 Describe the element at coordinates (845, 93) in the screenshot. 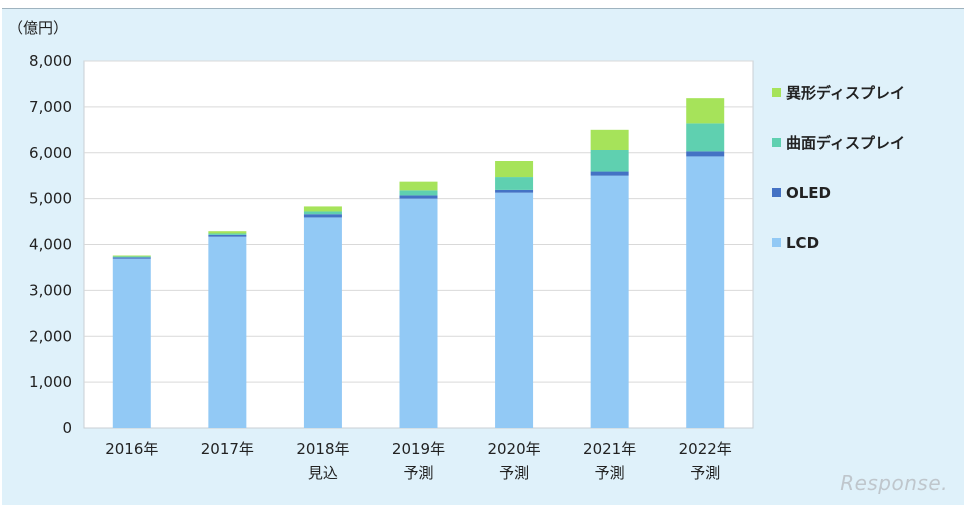

I see `legend-label: 異形ディスプレイ` at that location.